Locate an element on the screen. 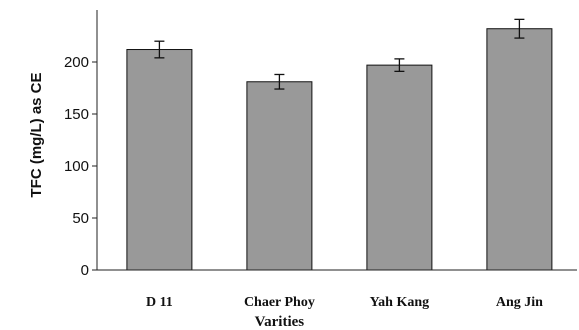 This screenshot has height=330, width=579. y-axis-title: TFC (mg/L) as CE is located at coordinates (36, 134).